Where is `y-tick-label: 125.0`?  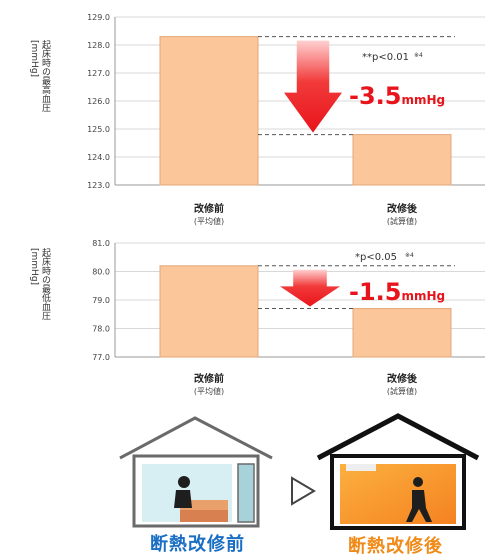
y-tick-label: 125.0 is located at coordinates (98, 129).